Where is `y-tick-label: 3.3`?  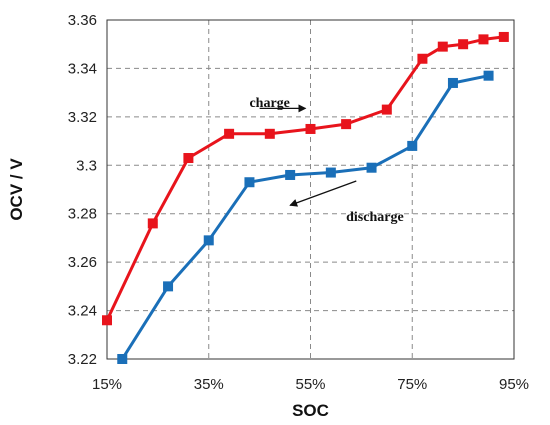 y-tick-label: 3.3 is located at coordinates (86, 165).